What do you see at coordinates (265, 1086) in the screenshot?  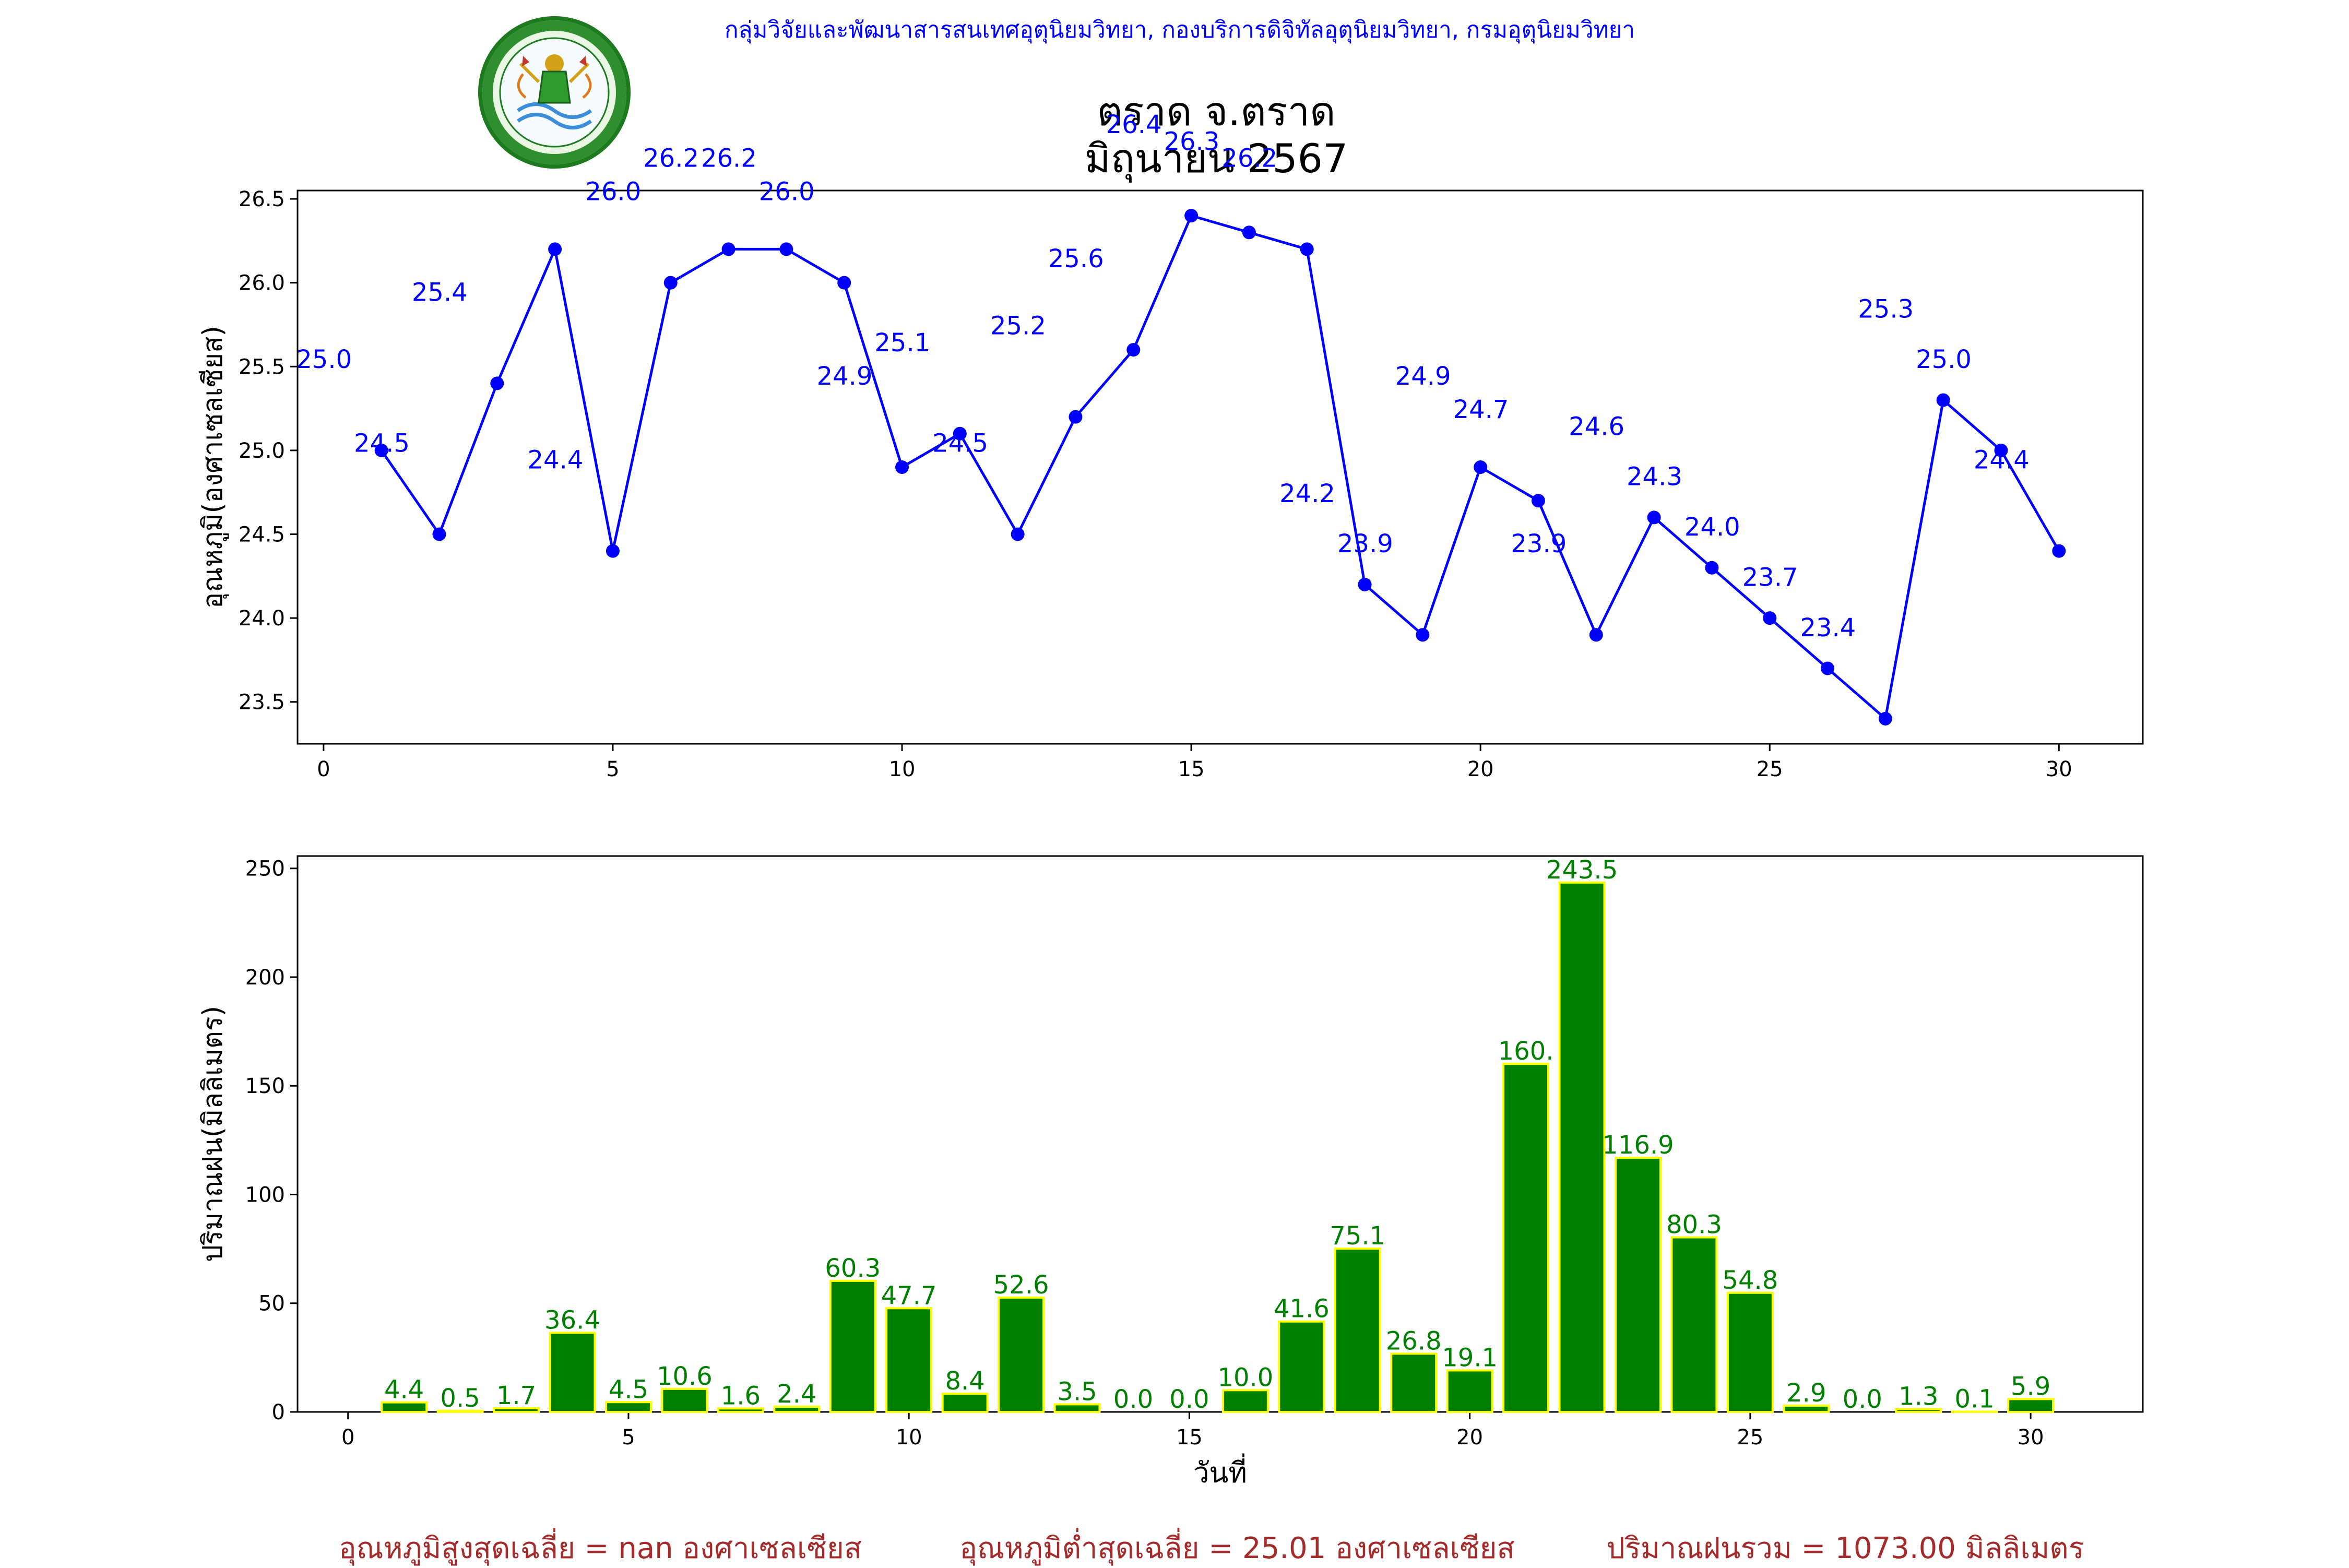 I see `rain-y-tick-label: 150` at bounding box center [265, 1086].